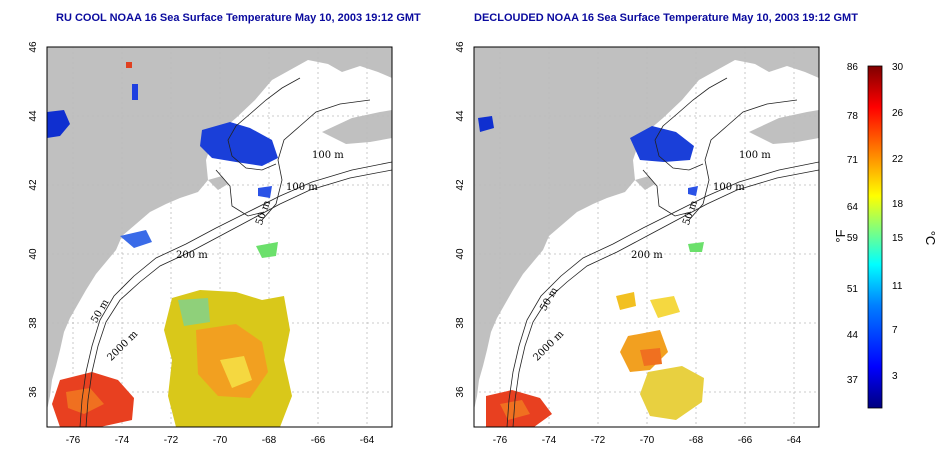 This screenshot has width=950, height=475. What do you see at coordinates (853, 67) in the screenshot?
I see `fahrenheit-tick: 86` at bounding box center [853, 67].